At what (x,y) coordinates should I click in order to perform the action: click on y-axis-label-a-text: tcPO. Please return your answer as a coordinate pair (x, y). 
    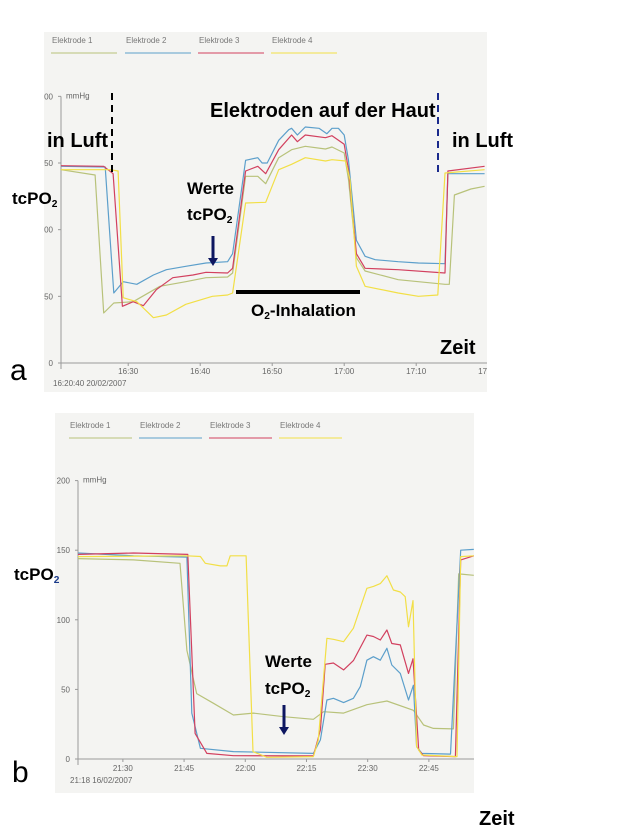
    Looking at the image, I should click on (32, 198).